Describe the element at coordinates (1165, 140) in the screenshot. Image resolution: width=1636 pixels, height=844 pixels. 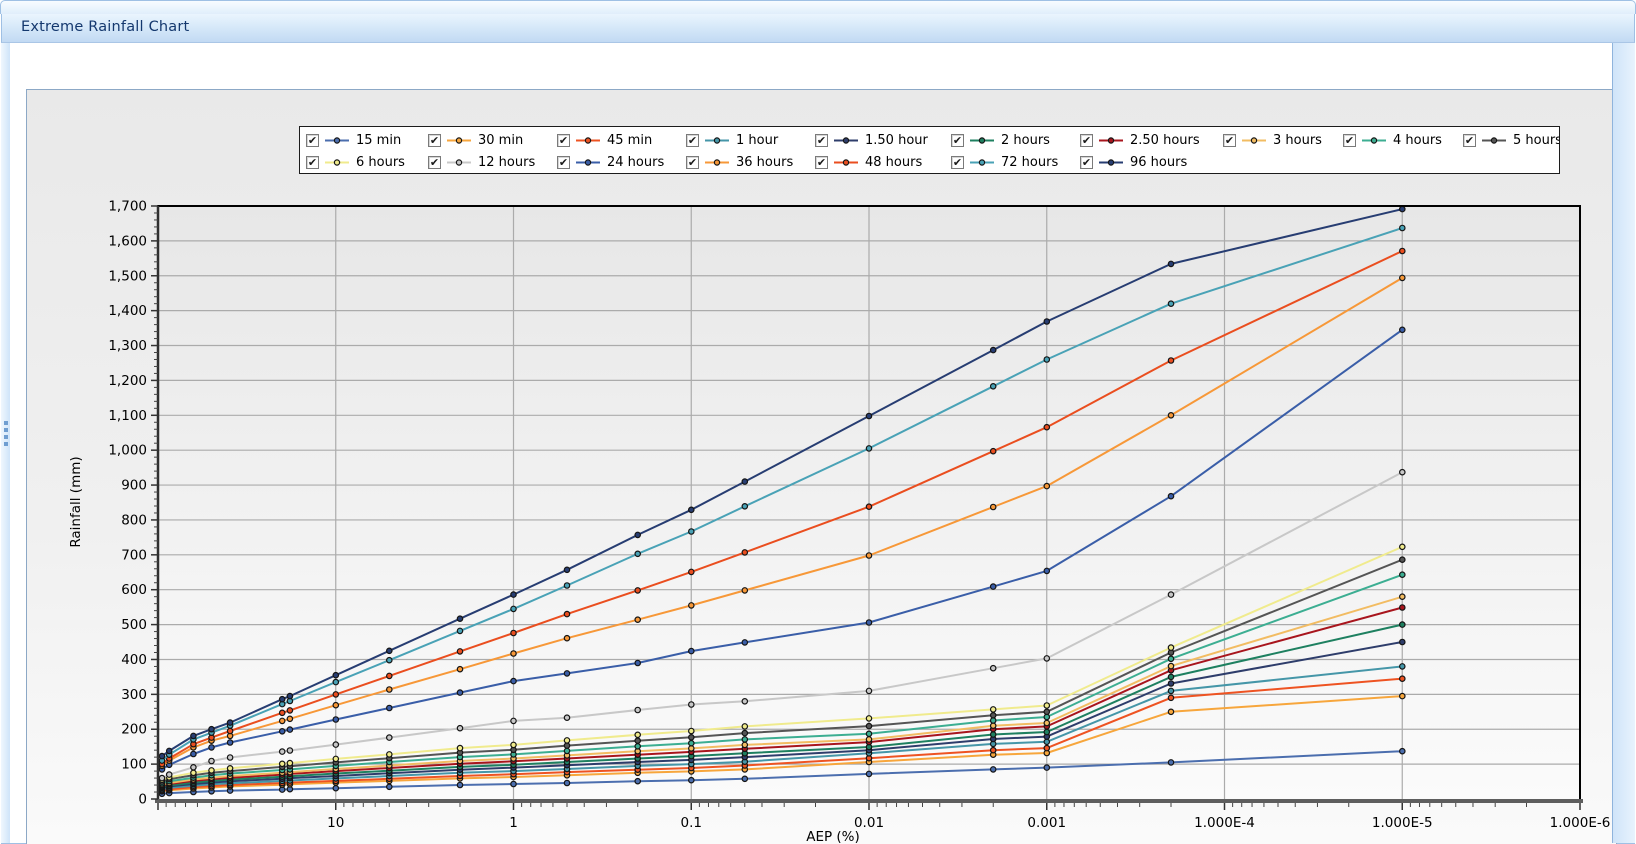
I see `legend-label-2-50-hours: 2.50 hours` at that location.